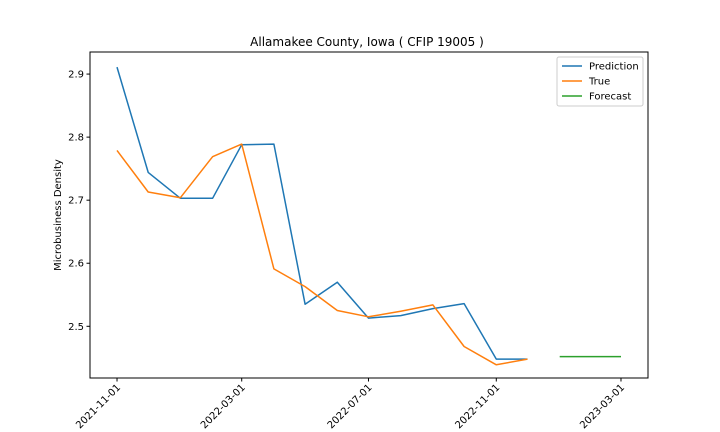  I want to click on y-tick-label: 2.8, so click(76, 138).